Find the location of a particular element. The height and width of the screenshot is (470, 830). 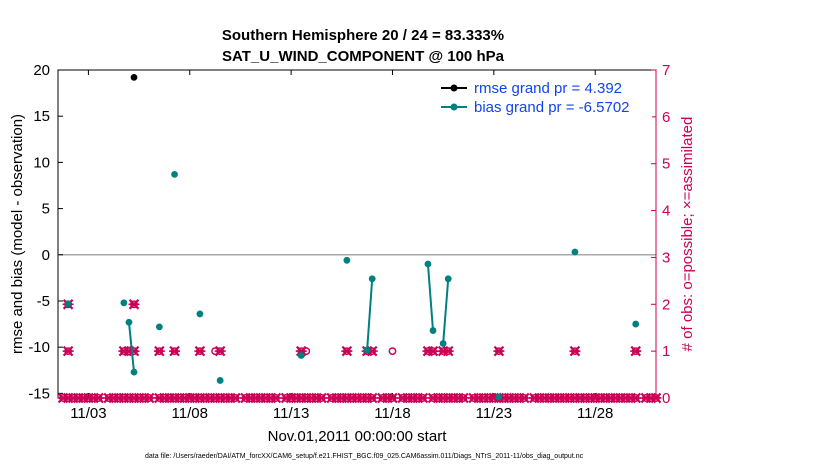

rmse-point is located at coordinates (134, 77).